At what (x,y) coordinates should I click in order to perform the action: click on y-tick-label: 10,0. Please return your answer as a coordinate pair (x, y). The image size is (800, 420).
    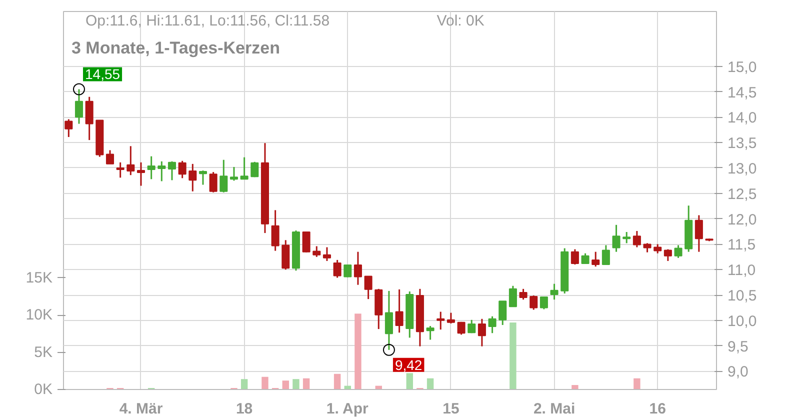
    Looking at the image, I should click on (742, 321).